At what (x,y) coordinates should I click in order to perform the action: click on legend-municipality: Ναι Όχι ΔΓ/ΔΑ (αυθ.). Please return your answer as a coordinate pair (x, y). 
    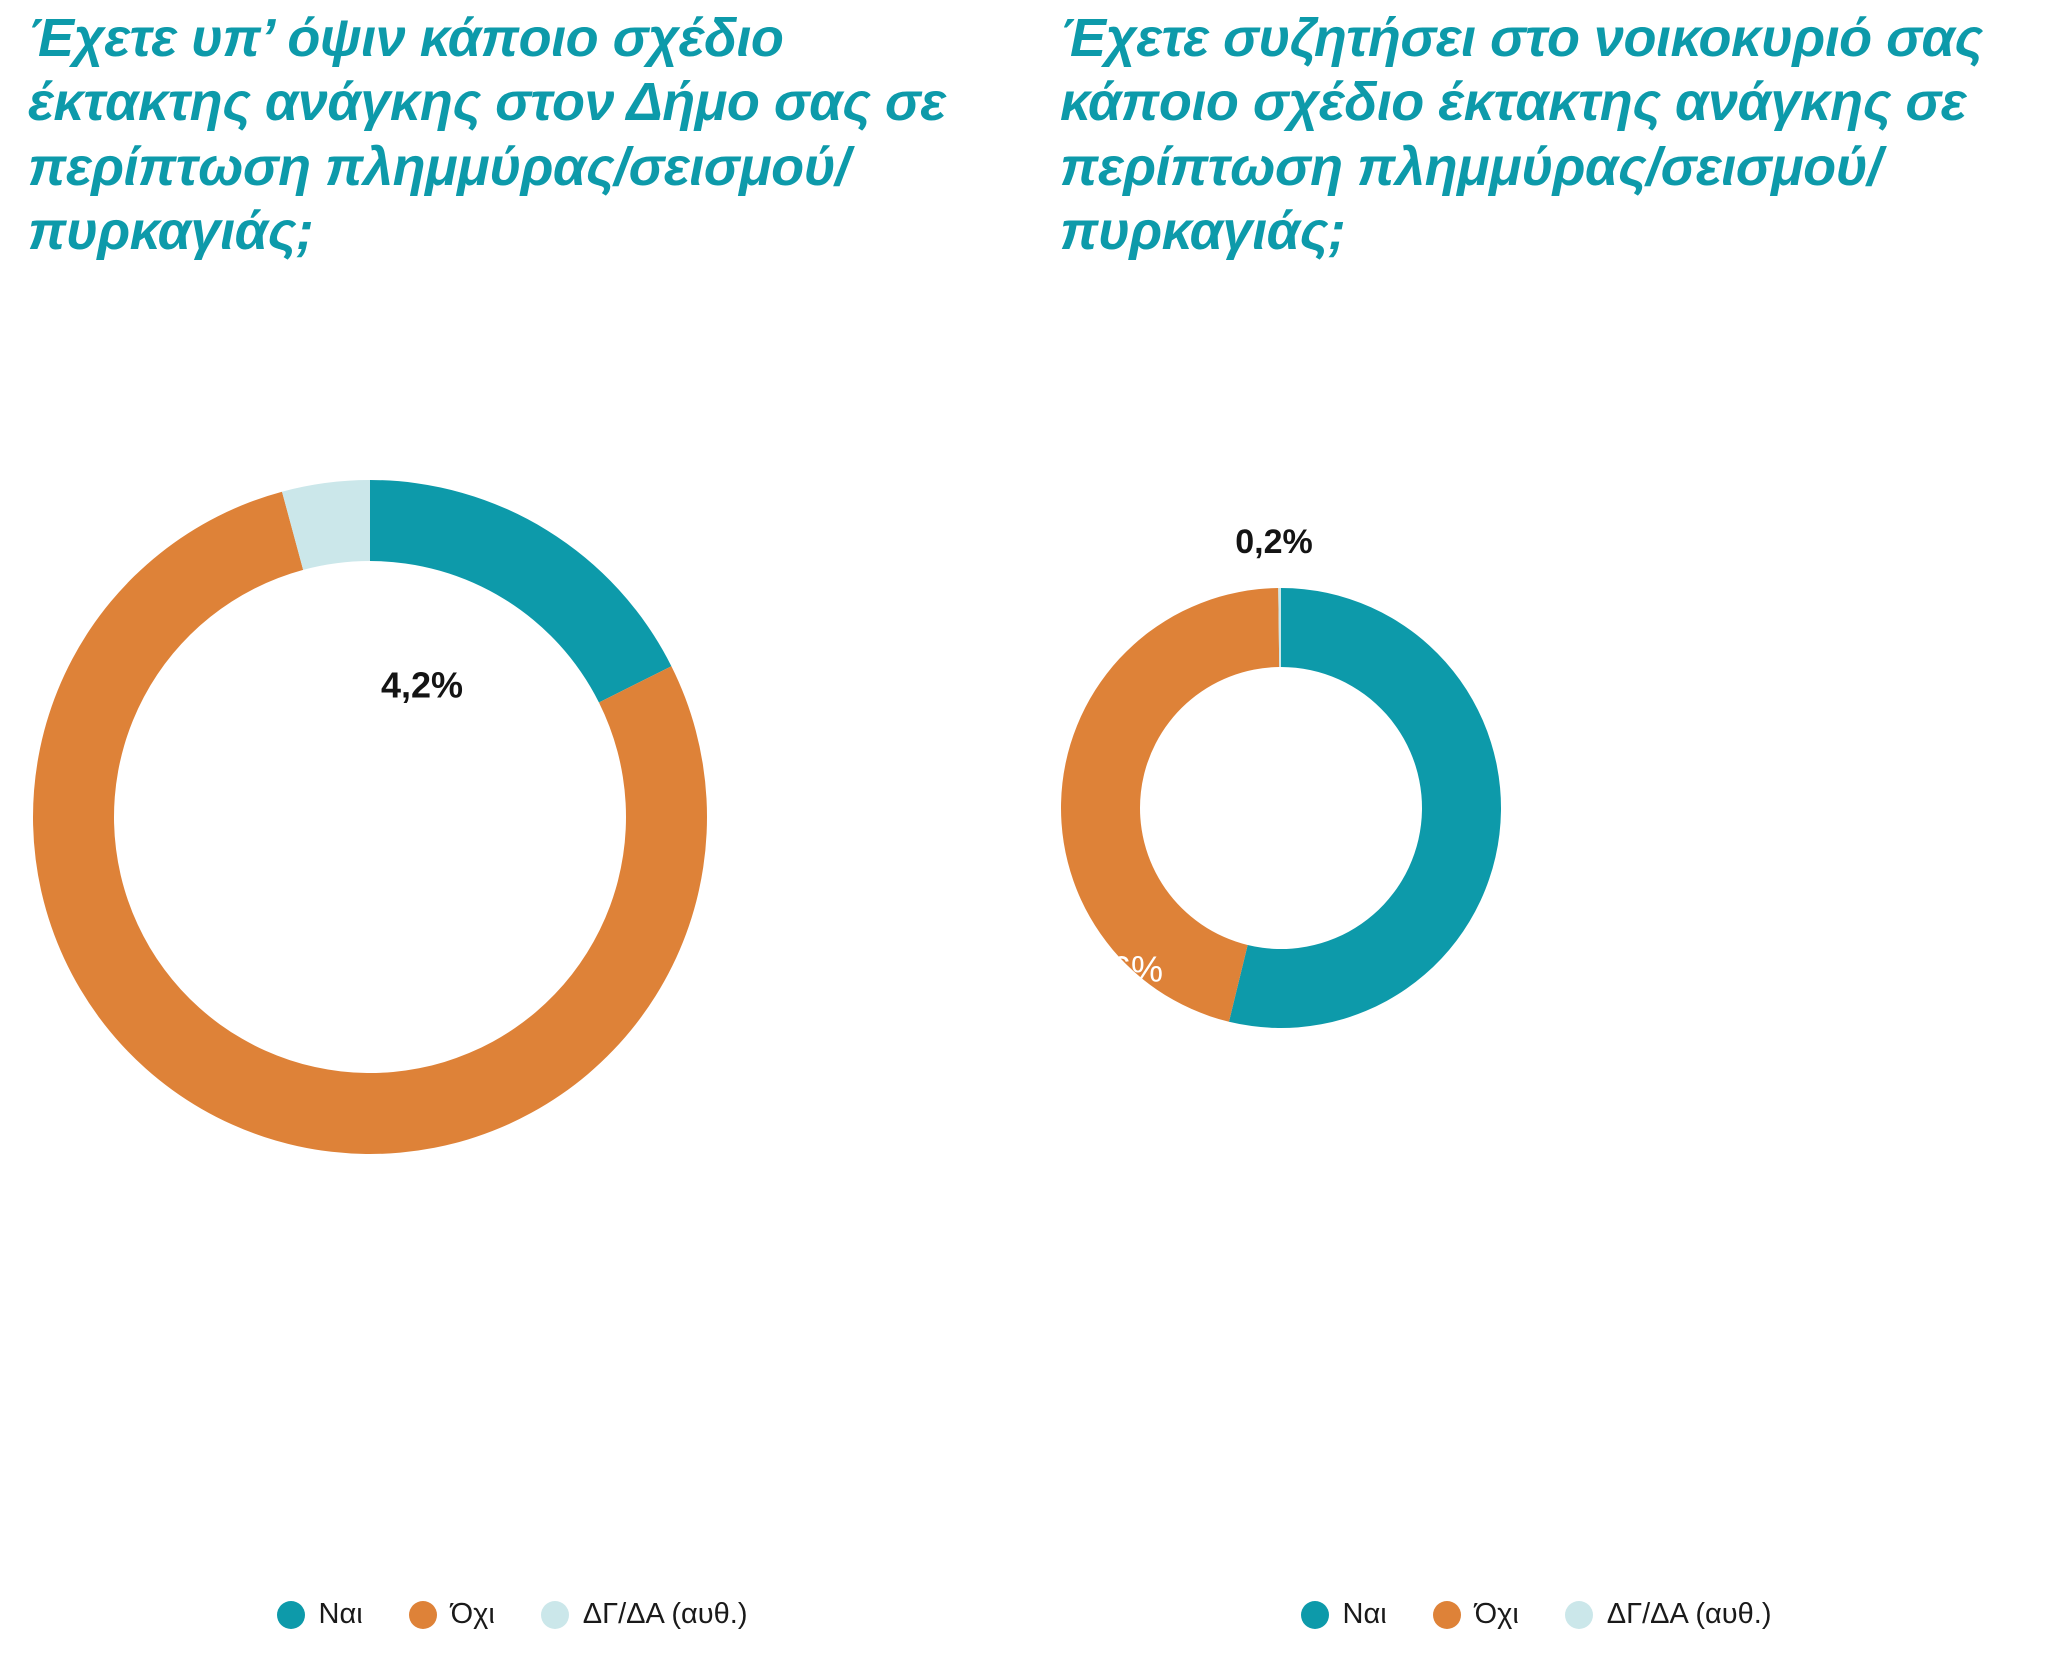
    Looking at the image, I should click on (512, 1614).